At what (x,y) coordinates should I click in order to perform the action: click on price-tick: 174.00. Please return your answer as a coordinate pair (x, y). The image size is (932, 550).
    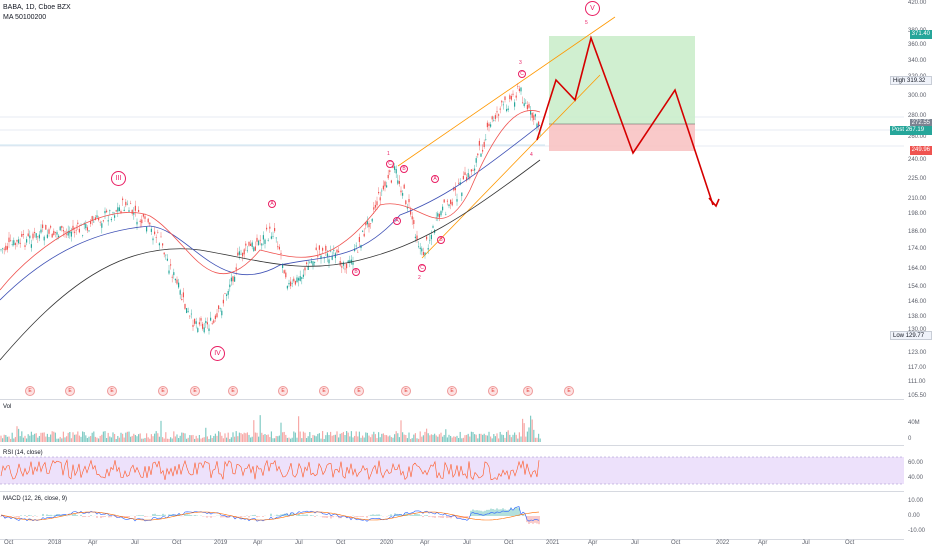
    Looking at the image, I should click on (917, 249).